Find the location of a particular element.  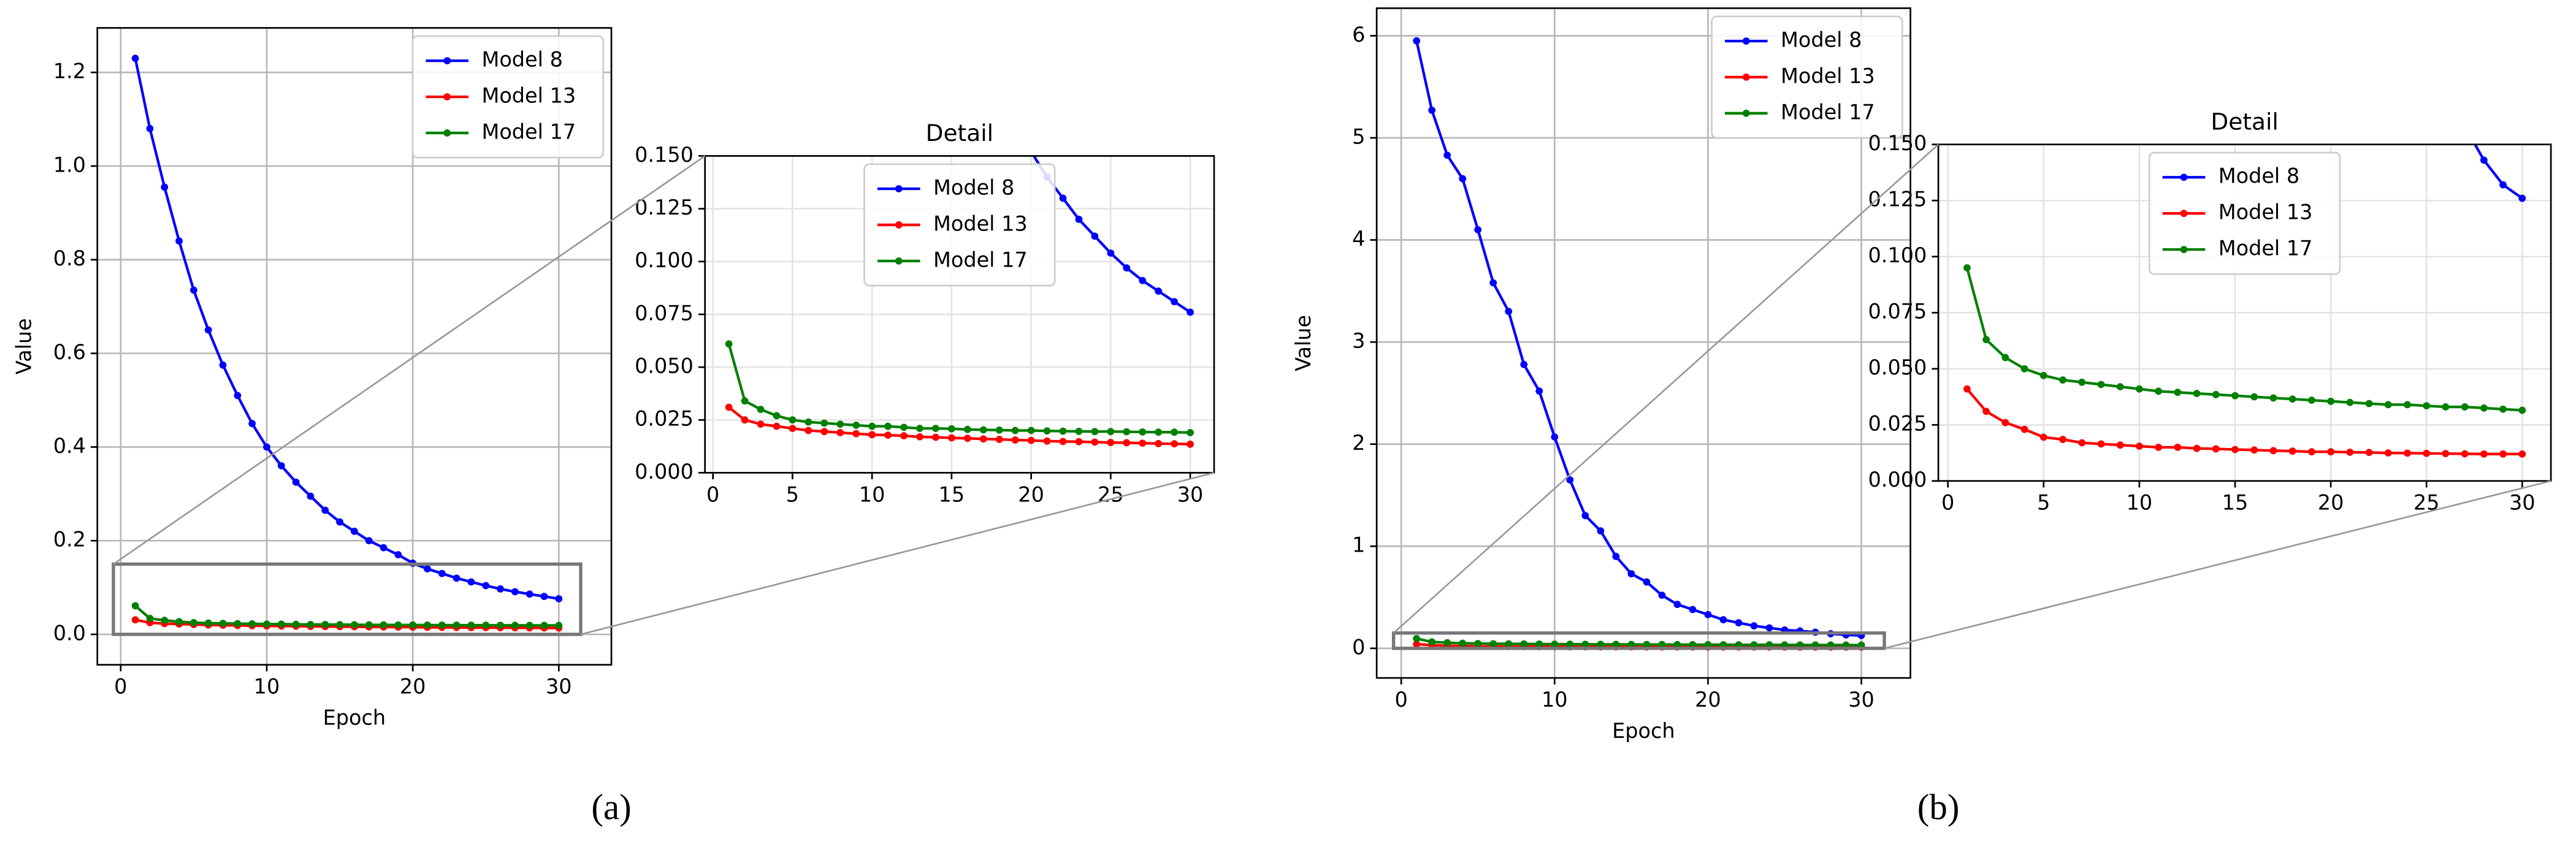

x-tick-label: 15 is located at coordinates (952, 494).